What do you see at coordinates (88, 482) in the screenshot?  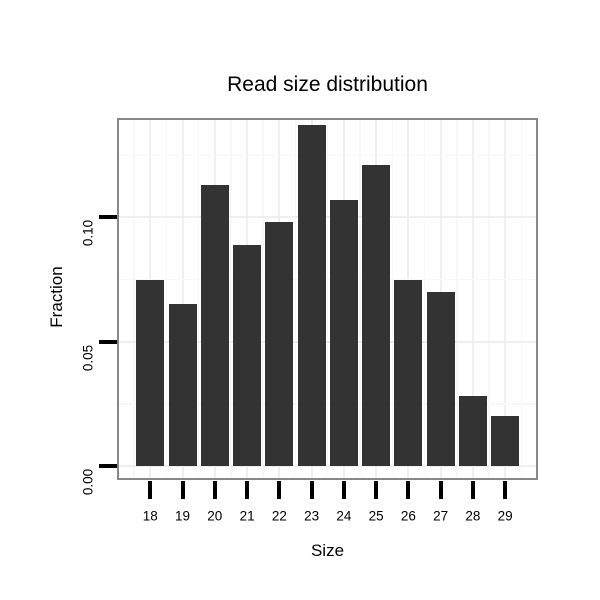 I see `y-axis-tick-label: 0.00` at bounding box center [88, 482].